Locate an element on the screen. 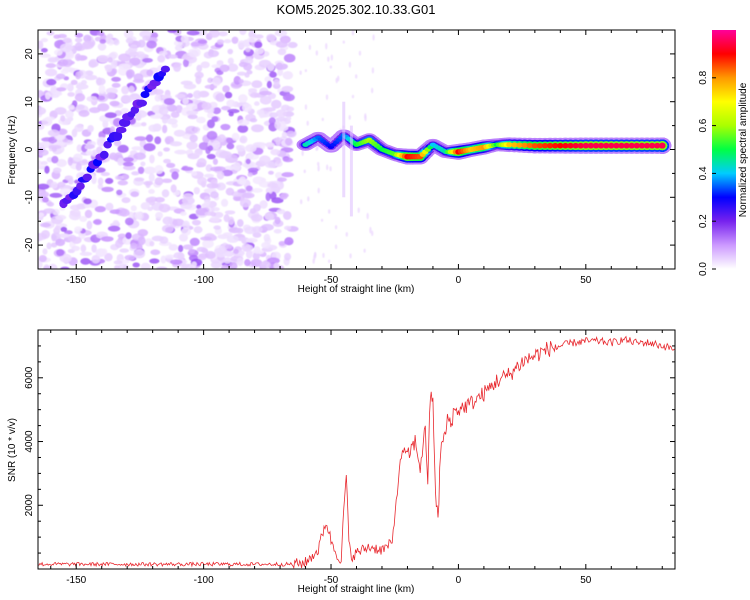 Image resolution: width=750 pixels, height=600 pixels. spectrogram-y-tick-label: -20 is located at coordinates (29, 244).